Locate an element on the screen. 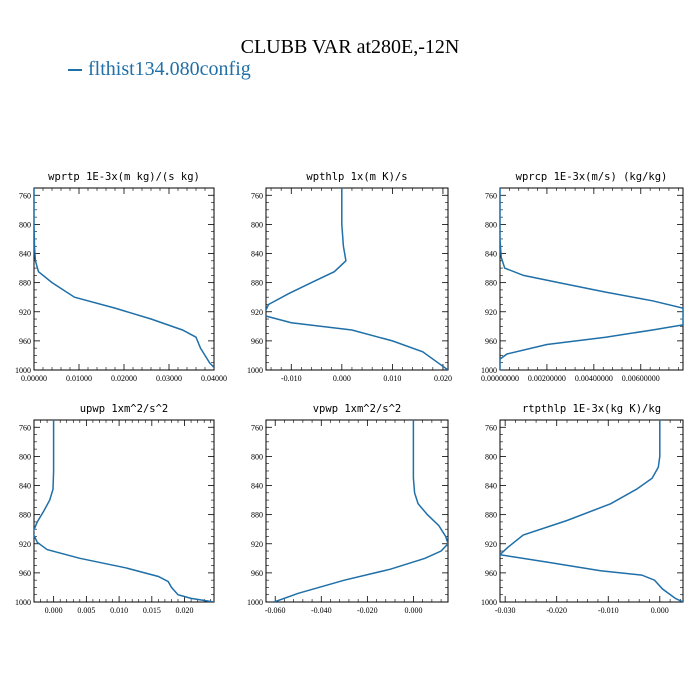 This screenshot has height=700, width=700. legend: flthist134.080config is located at coordinates (159, 69).